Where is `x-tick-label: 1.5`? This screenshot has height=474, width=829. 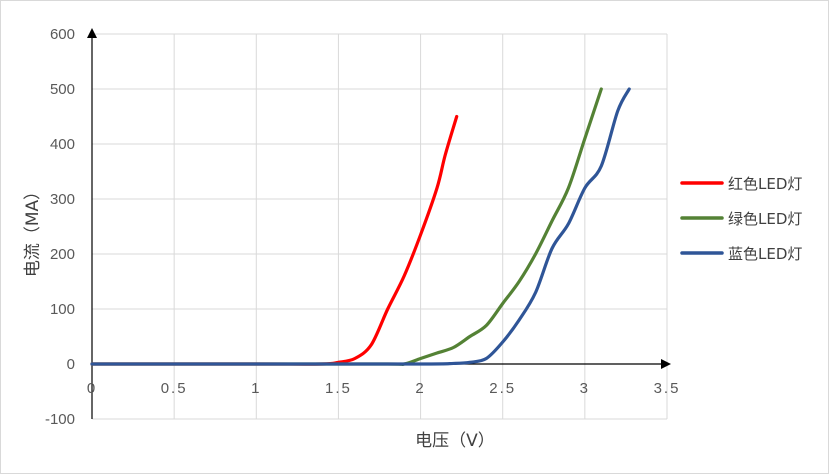
x-tick-label: 1.5 is located at coordinates (338, 388).